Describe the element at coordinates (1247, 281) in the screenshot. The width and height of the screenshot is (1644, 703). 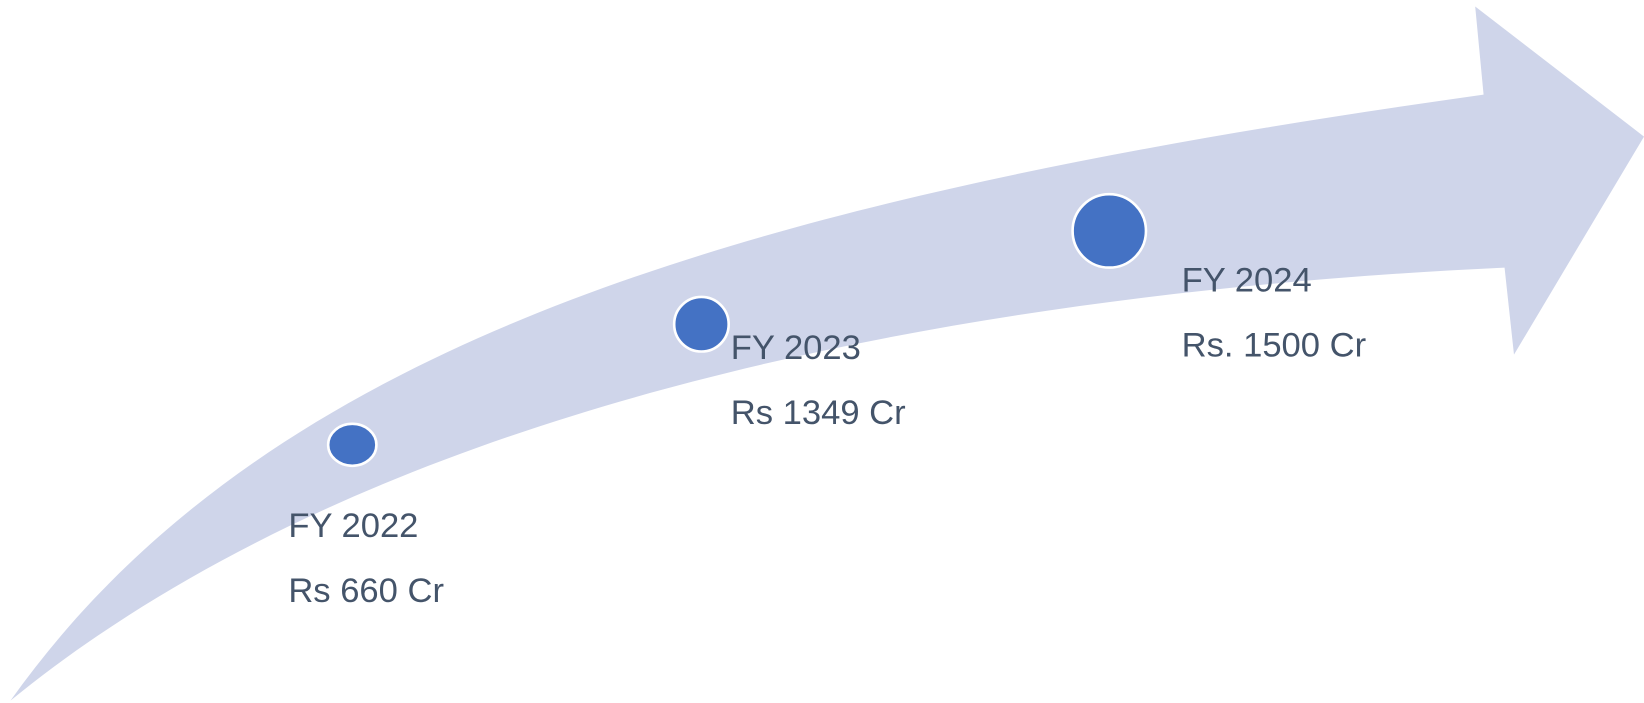
I see `node-label: FY 2024` at that location.